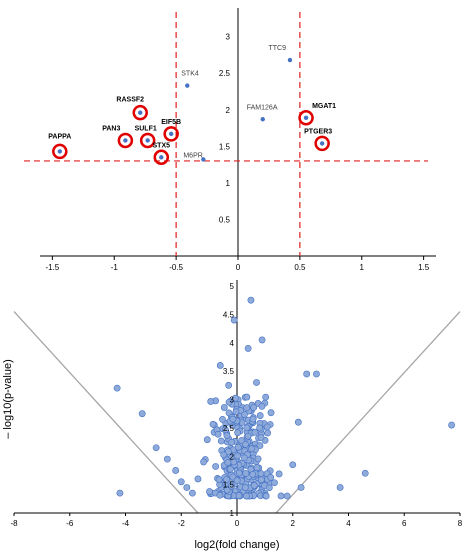  Describe the element at coordinates (293, 523) in the screenshot. I see `x-tick-label: 2` at that location.